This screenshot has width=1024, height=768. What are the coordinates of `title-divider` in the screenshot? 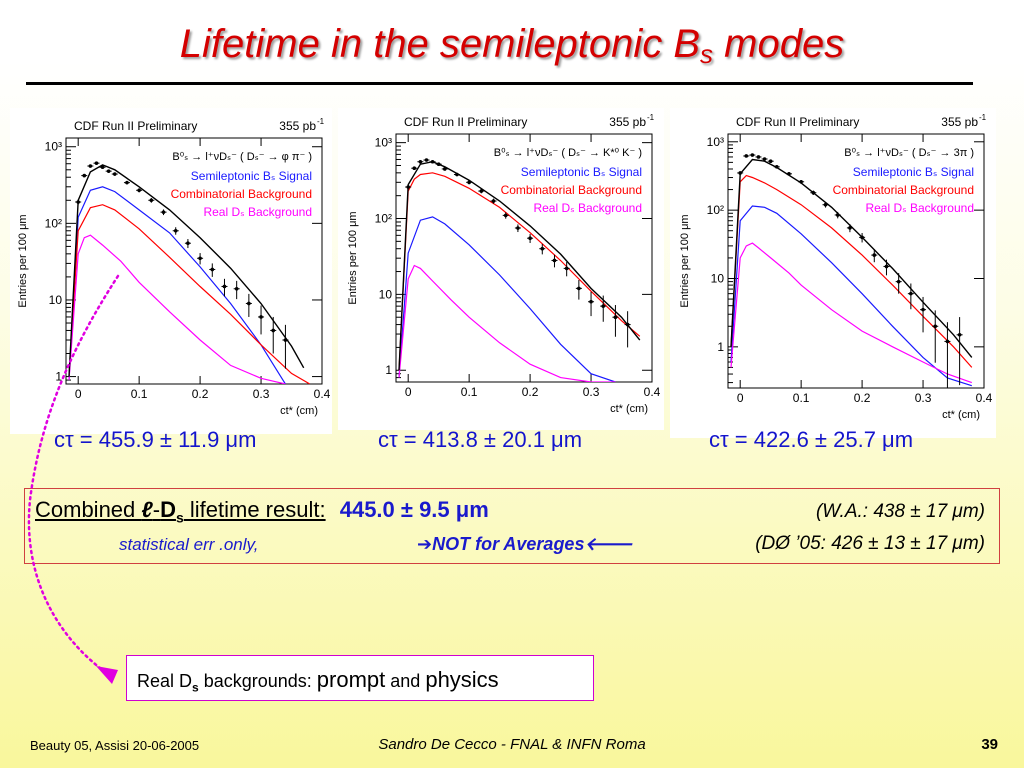 It's located at (499, 83).